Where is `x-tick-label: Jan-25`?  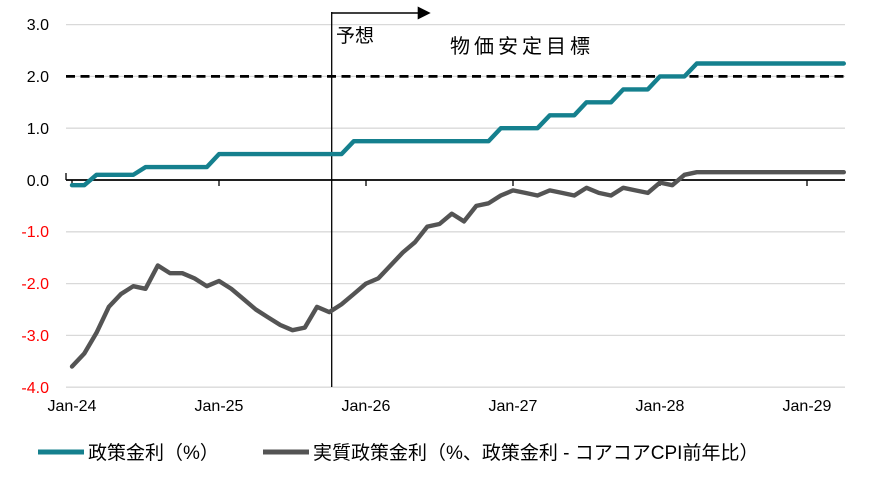
x-tick-label: Jan-25 is located at coordinates (219, 406).